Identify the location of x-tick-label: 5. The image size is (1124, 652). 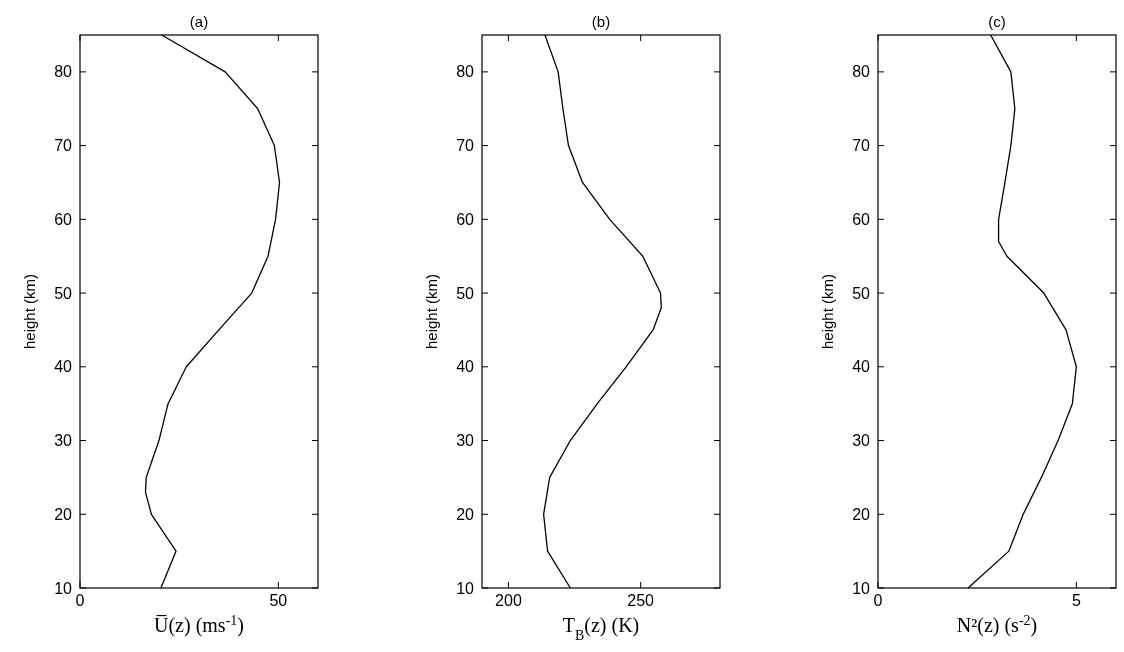
(1076, 600).